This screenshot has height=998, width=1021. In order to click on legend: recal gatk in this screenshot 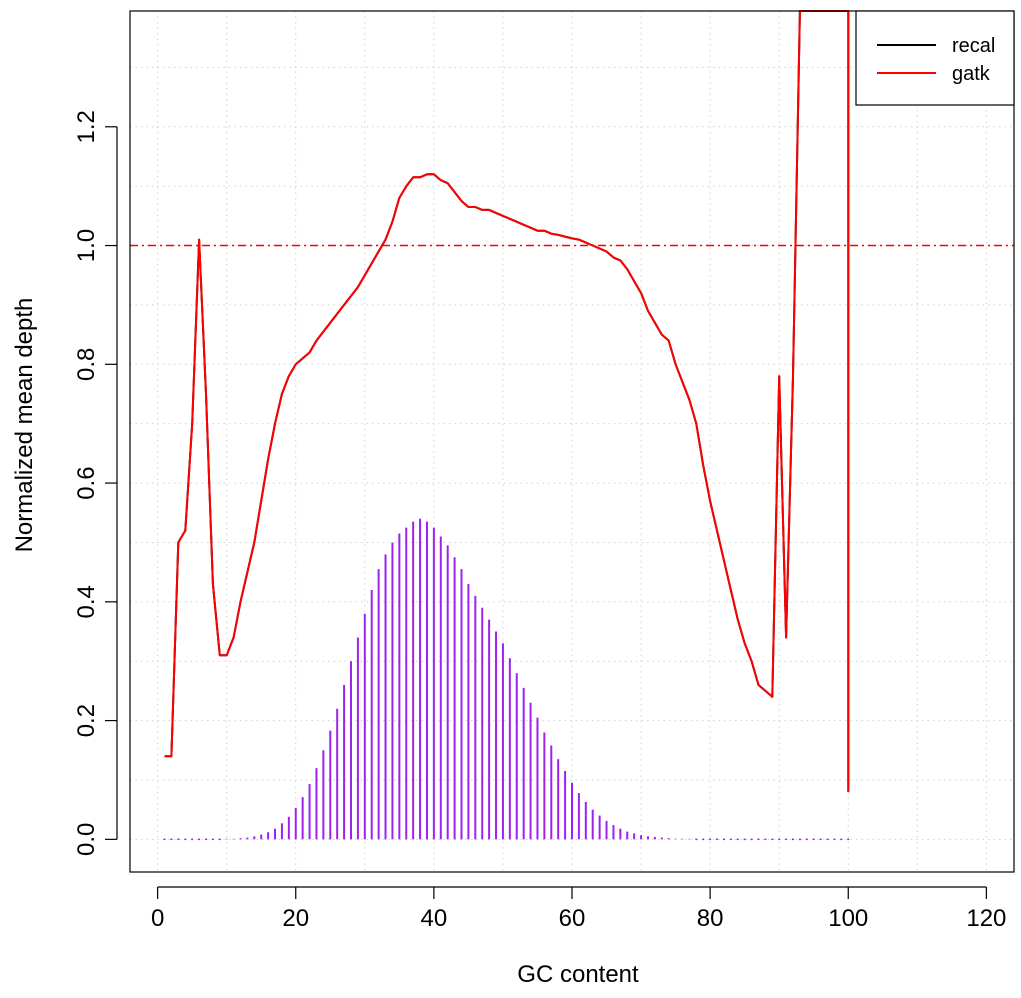, I will do `click(935, 58)`.